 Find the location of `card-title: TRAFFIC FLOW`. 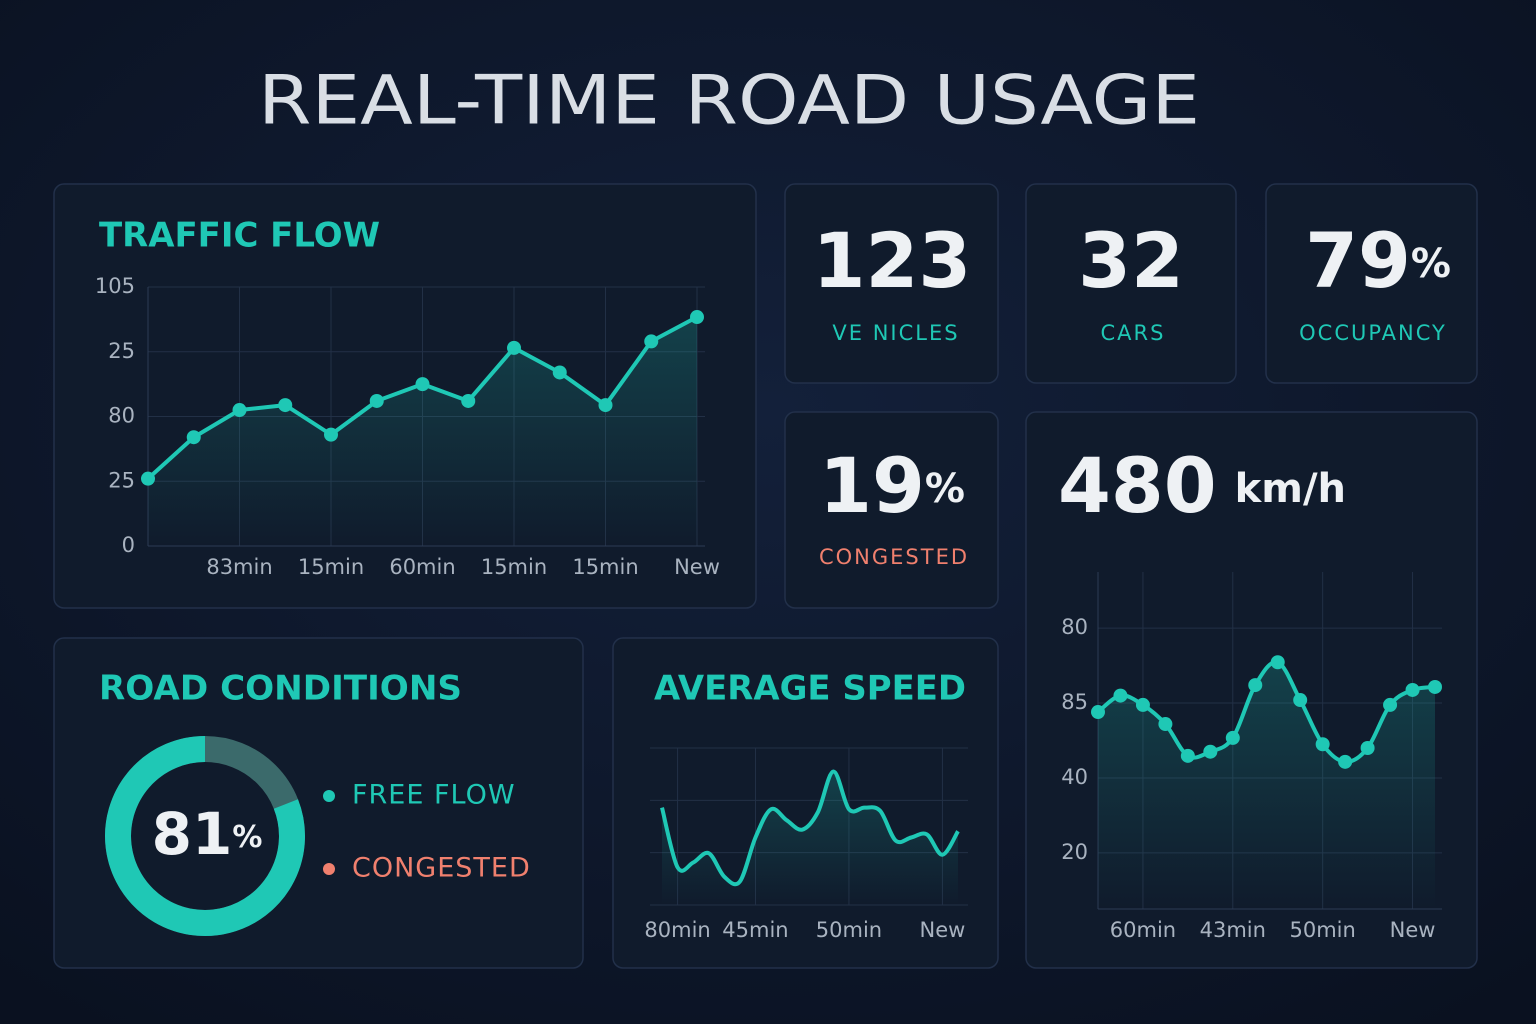

card-title: TRAFFIC FLOW is located at coordinates (239, 236).